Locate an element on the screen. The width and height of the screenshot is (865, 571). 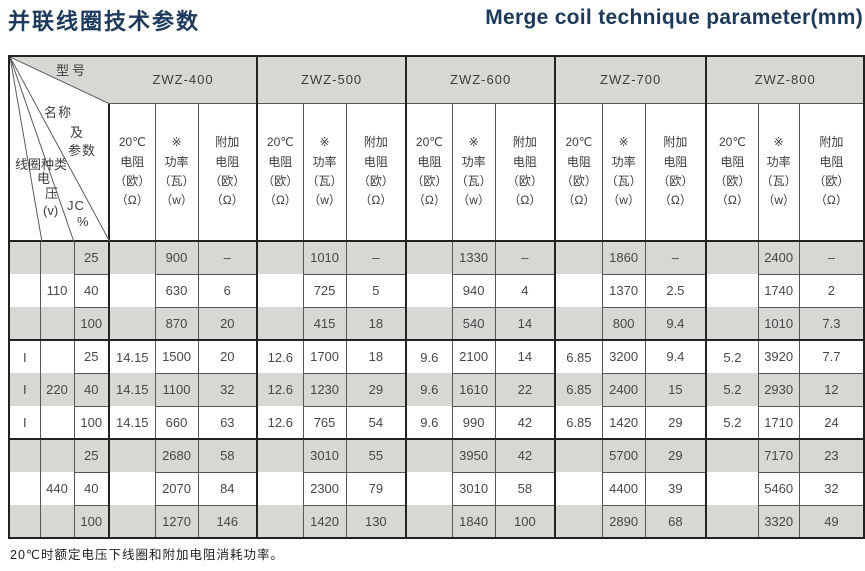
cell-power: 1860 is located at coordinates (623, 257).